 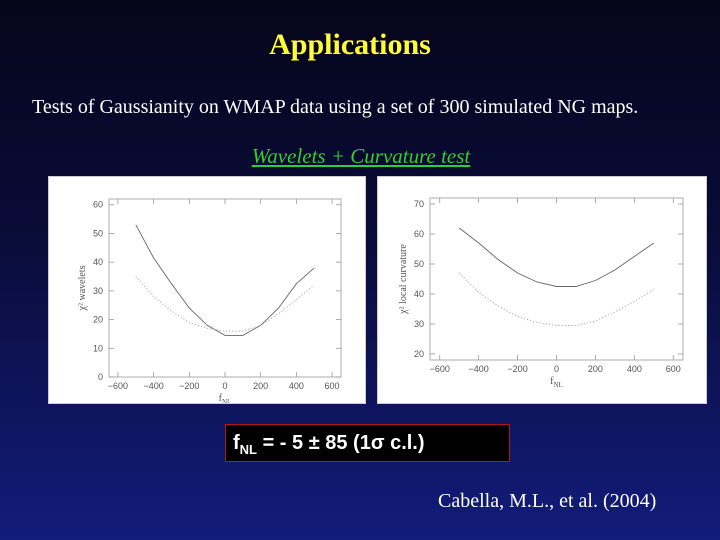 What do you see at coordinates (419, 204) in the screenshot?
I see `y-tick-label: 70` at bounding box center [419, 204].